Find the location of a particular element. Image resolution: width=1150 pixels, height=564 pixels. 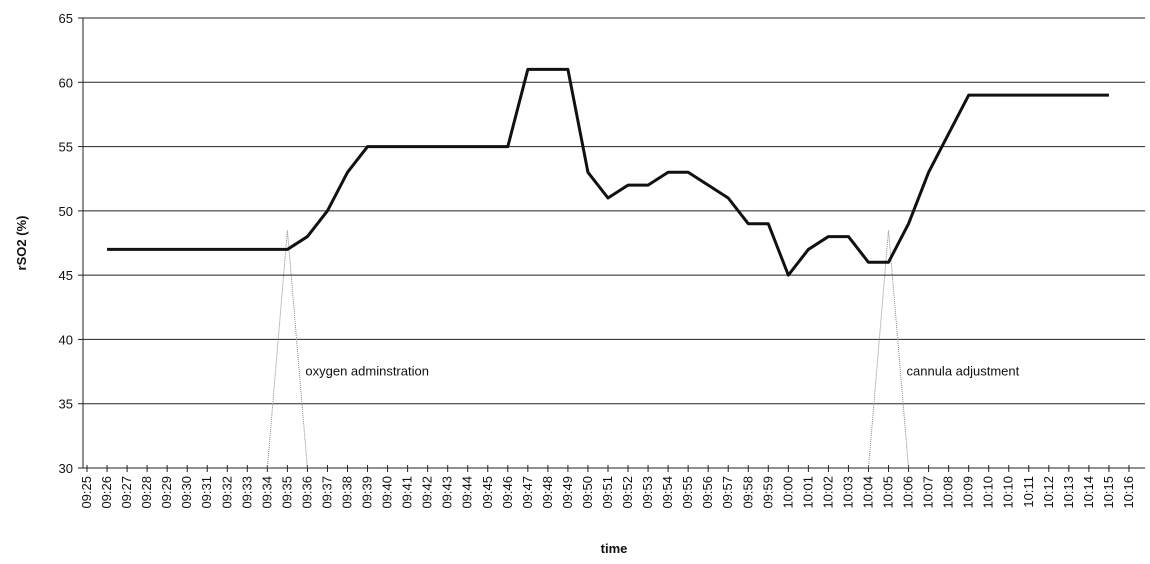

x-tick-label: 09:42 is located at coordinates (427, 492).